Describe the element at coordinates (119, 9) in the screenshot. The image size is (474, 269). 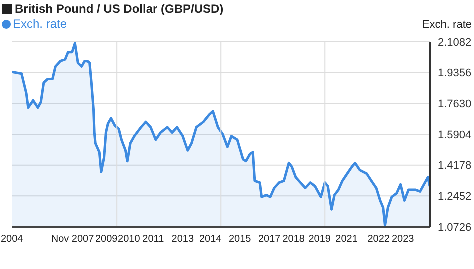
I see `chart-title: British Pound / US Dollar (GBP/USD)` at that location.